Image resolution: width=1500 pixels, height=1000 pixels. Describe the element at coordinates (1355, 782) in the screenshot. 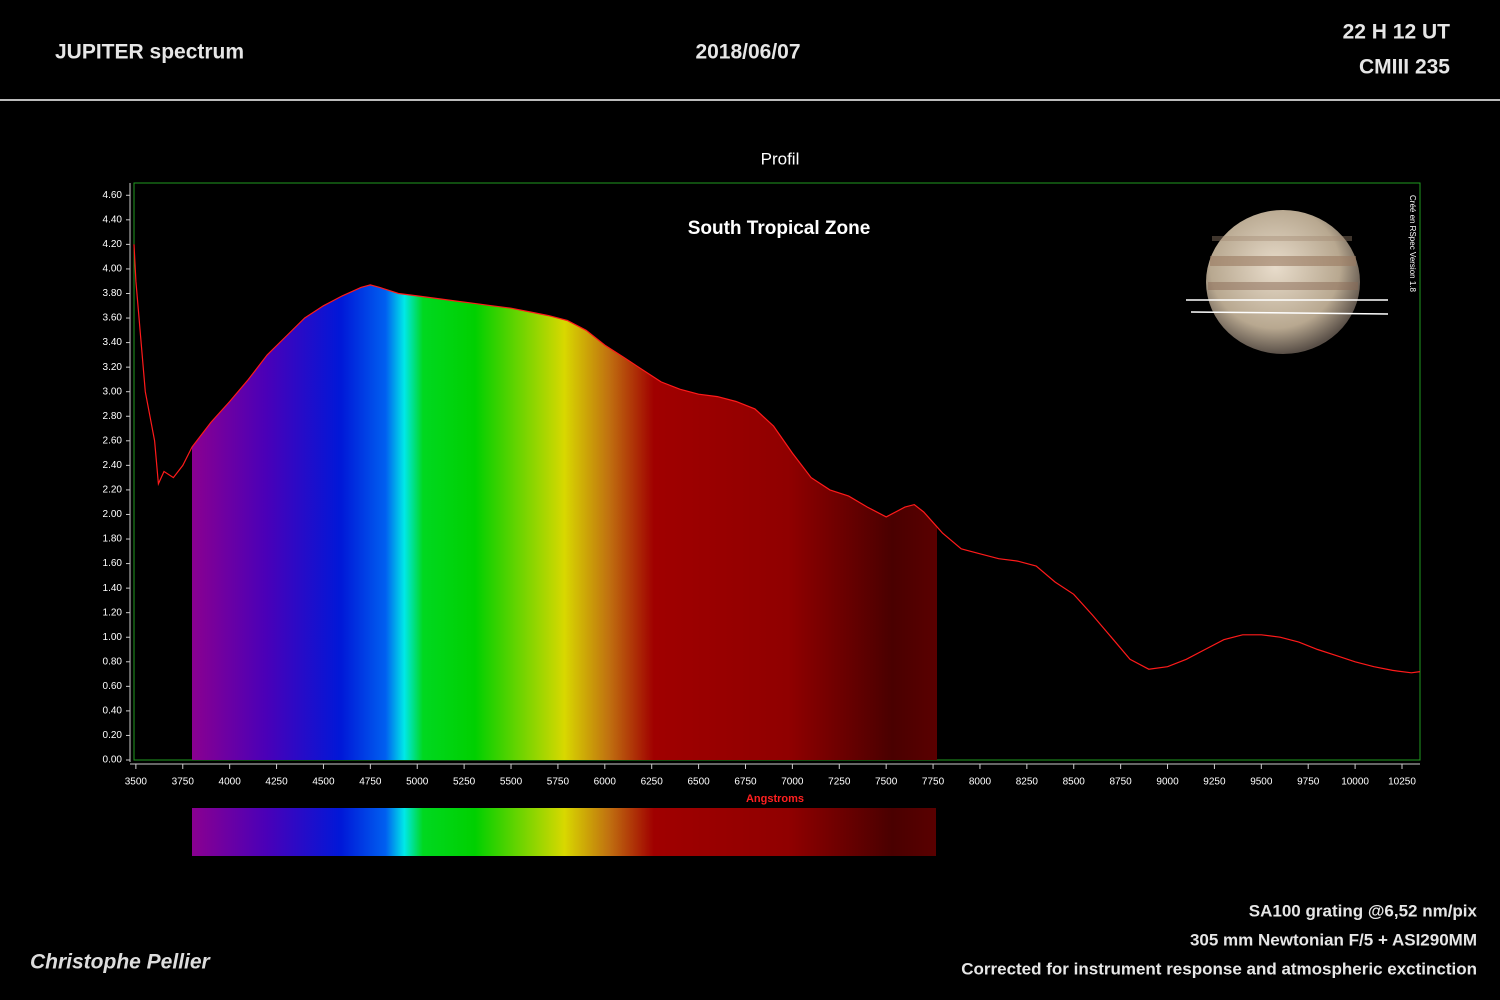

I see `x-tick-label: 10000` at that location.